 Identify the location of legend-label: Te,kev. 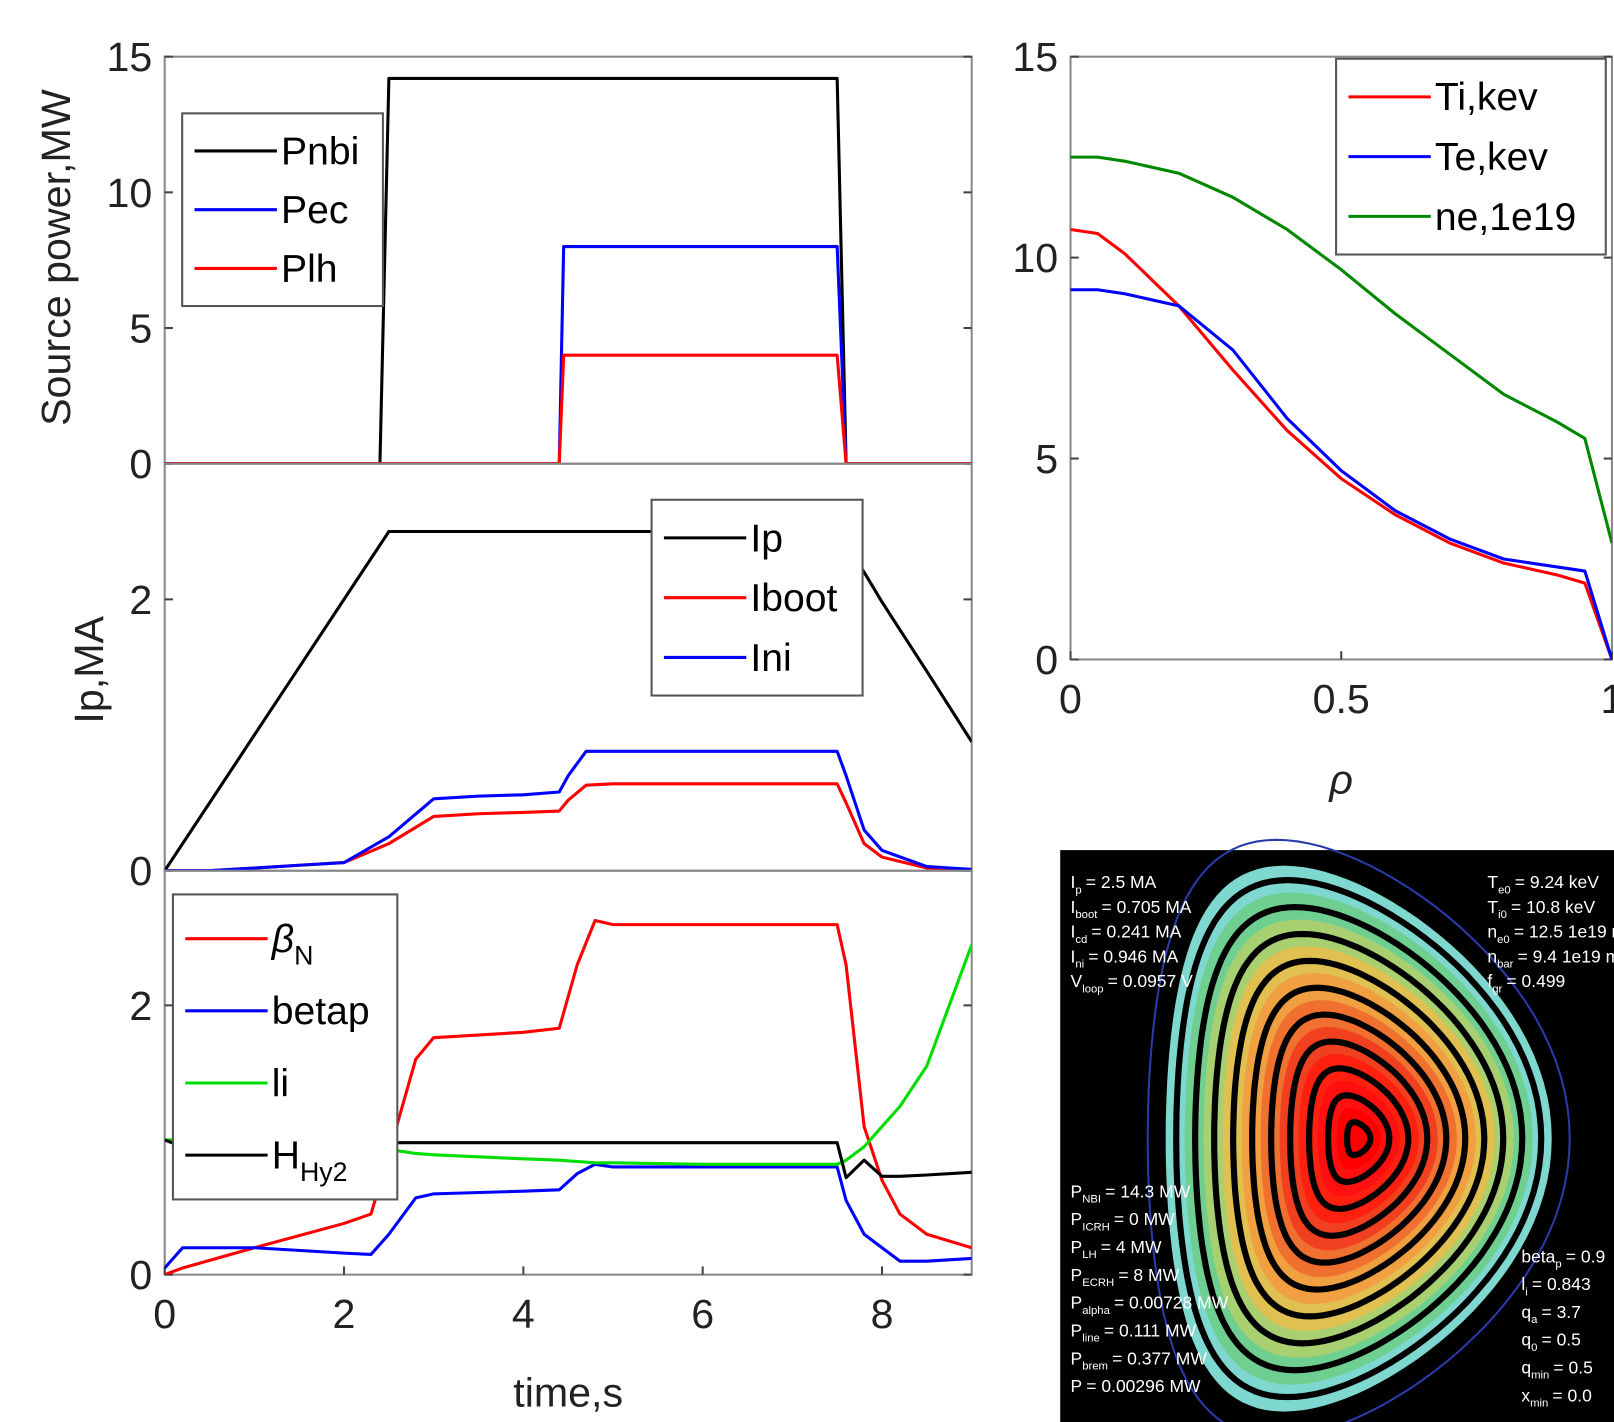
(1491, 157).